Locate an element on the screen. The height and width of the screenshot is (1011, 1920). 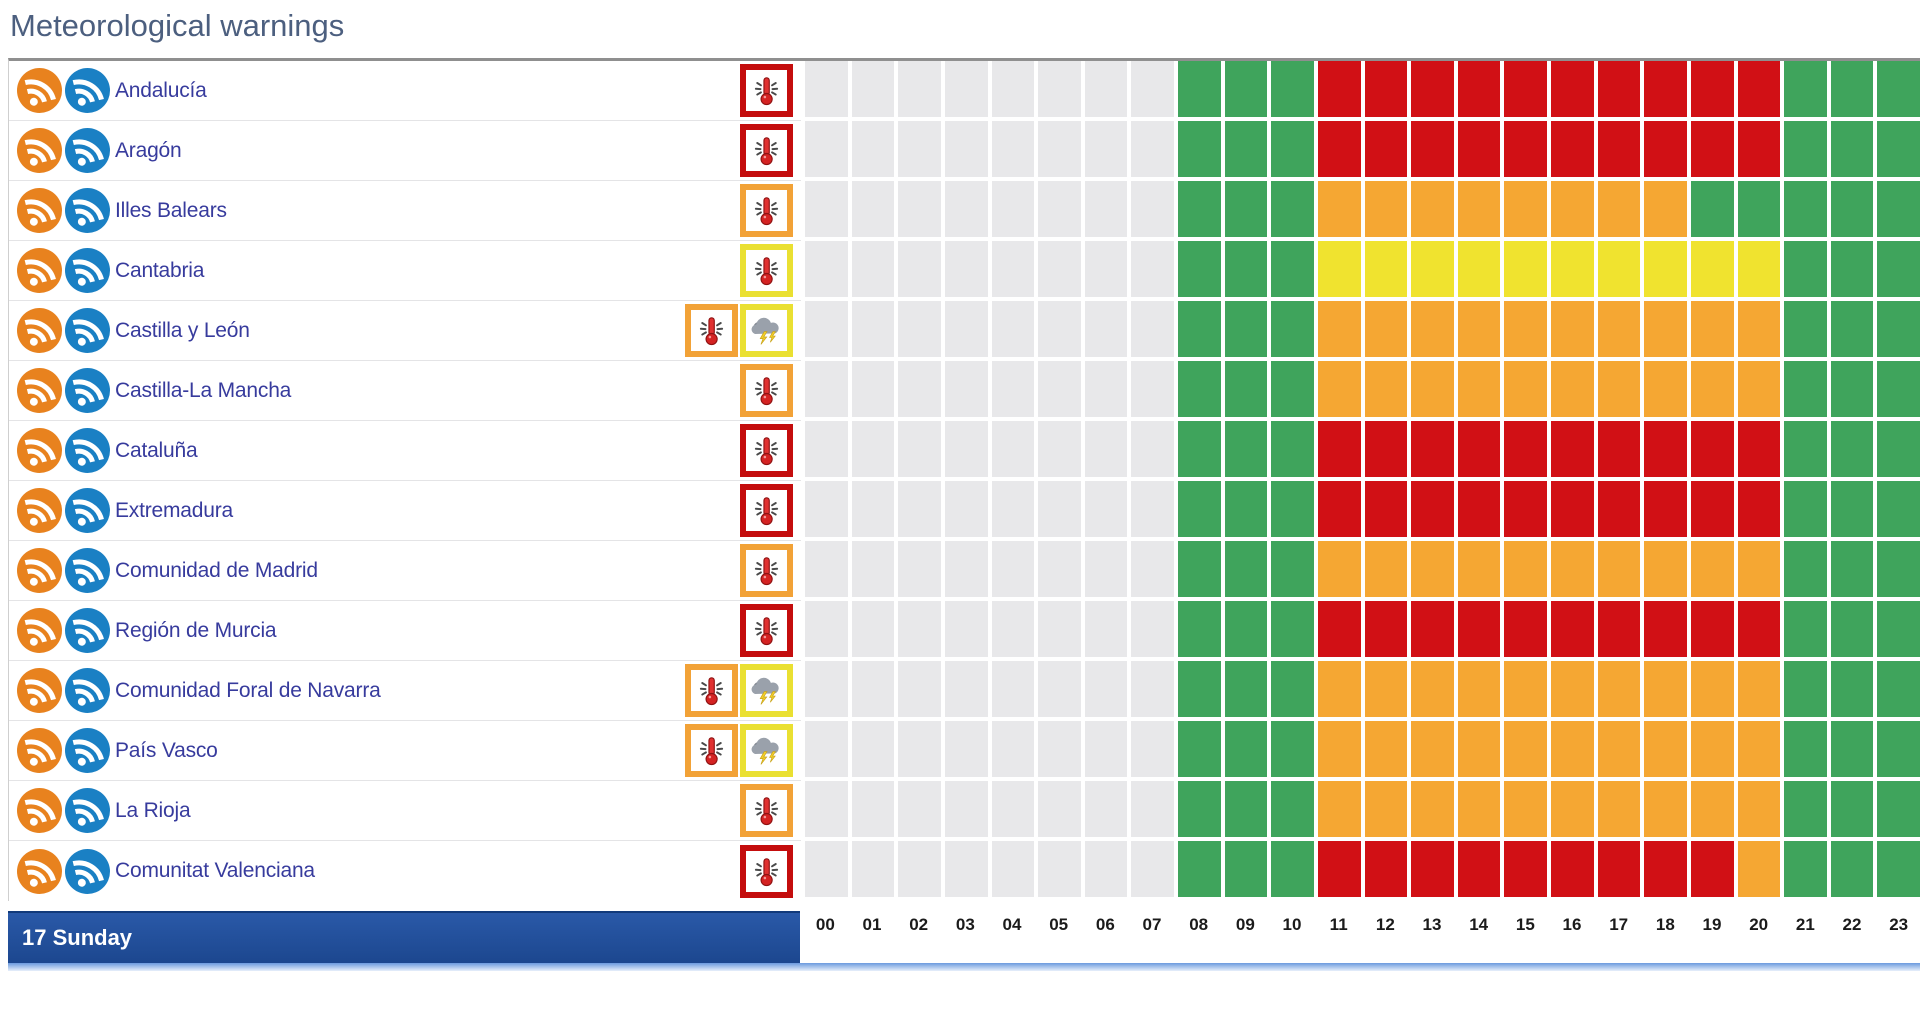
region-name-link: Cataluña is located at coordinates (156, 451).